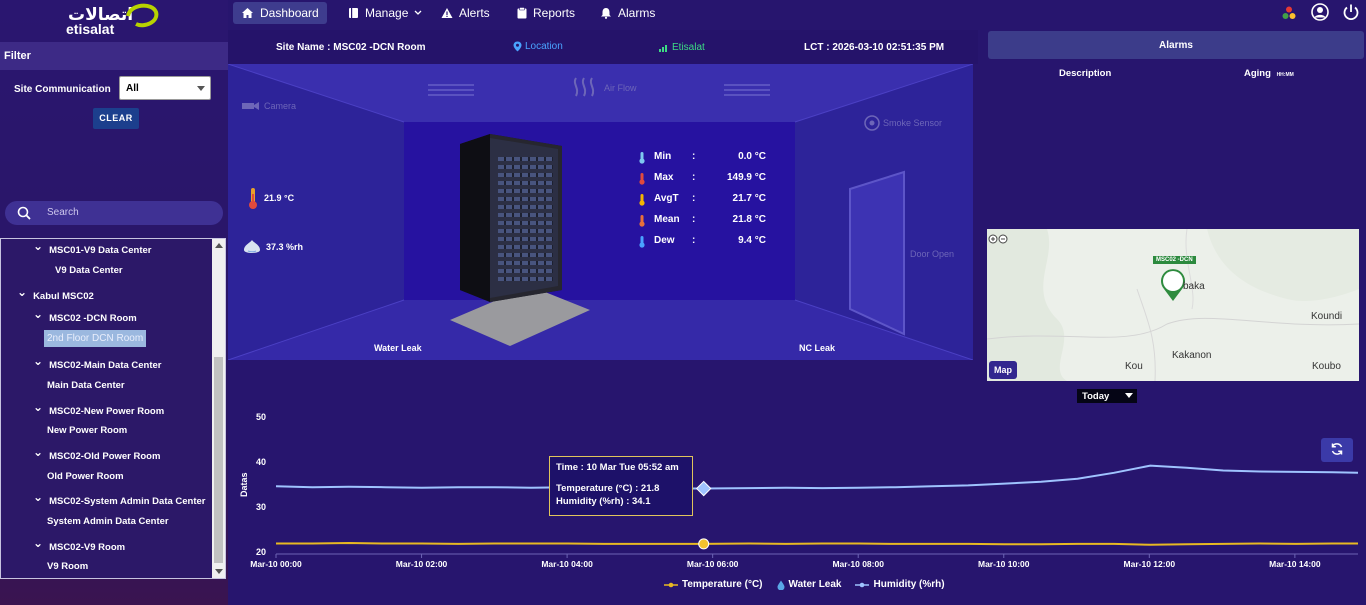  I want to click on tree-scrollbar, so click(218, 408).